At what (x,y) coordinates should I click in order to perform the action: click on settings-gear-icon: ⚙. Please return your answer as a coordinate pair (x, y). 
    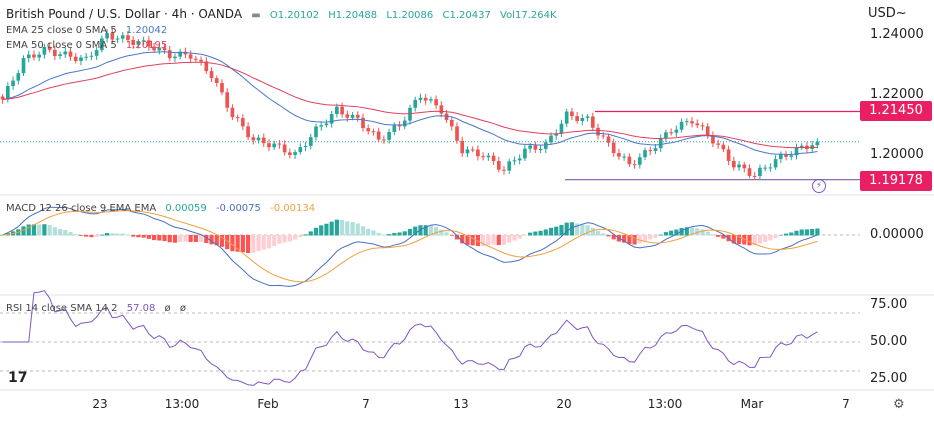
    Looking at the image, I should click on (899, 404).